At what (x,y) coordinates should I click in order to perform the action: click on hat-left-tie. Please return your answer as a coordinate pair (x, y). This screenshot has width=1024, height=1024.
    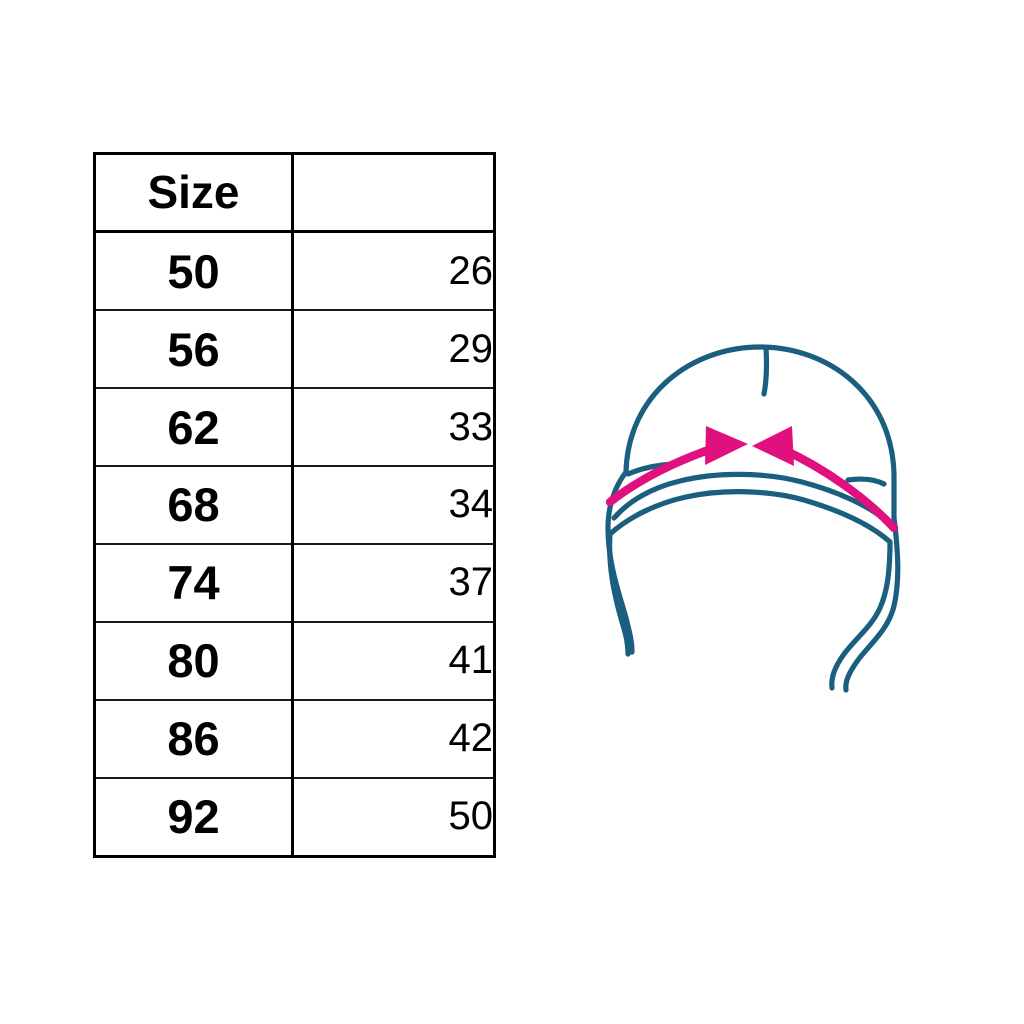
    Looking at the image, I should click on (619, 594).